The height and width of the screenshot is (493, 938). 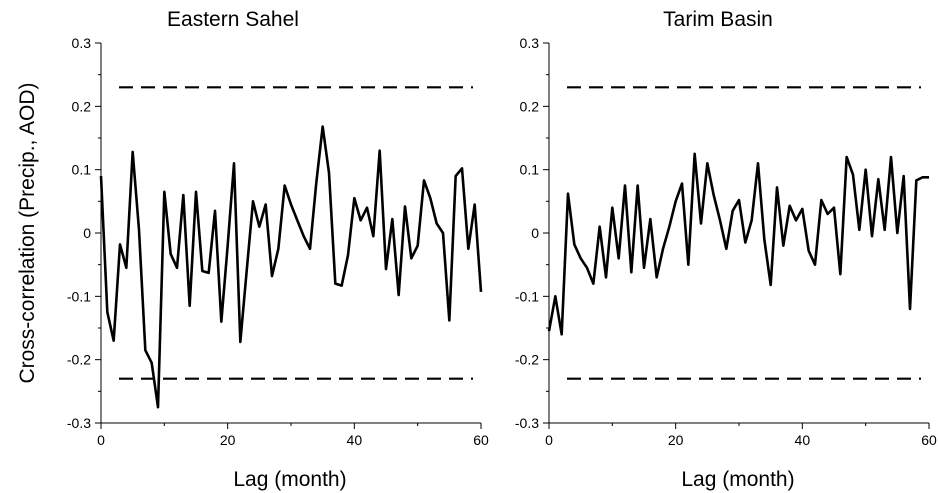 I want to click on chart-title: Tarim Basin, so click(x=718, y=19).